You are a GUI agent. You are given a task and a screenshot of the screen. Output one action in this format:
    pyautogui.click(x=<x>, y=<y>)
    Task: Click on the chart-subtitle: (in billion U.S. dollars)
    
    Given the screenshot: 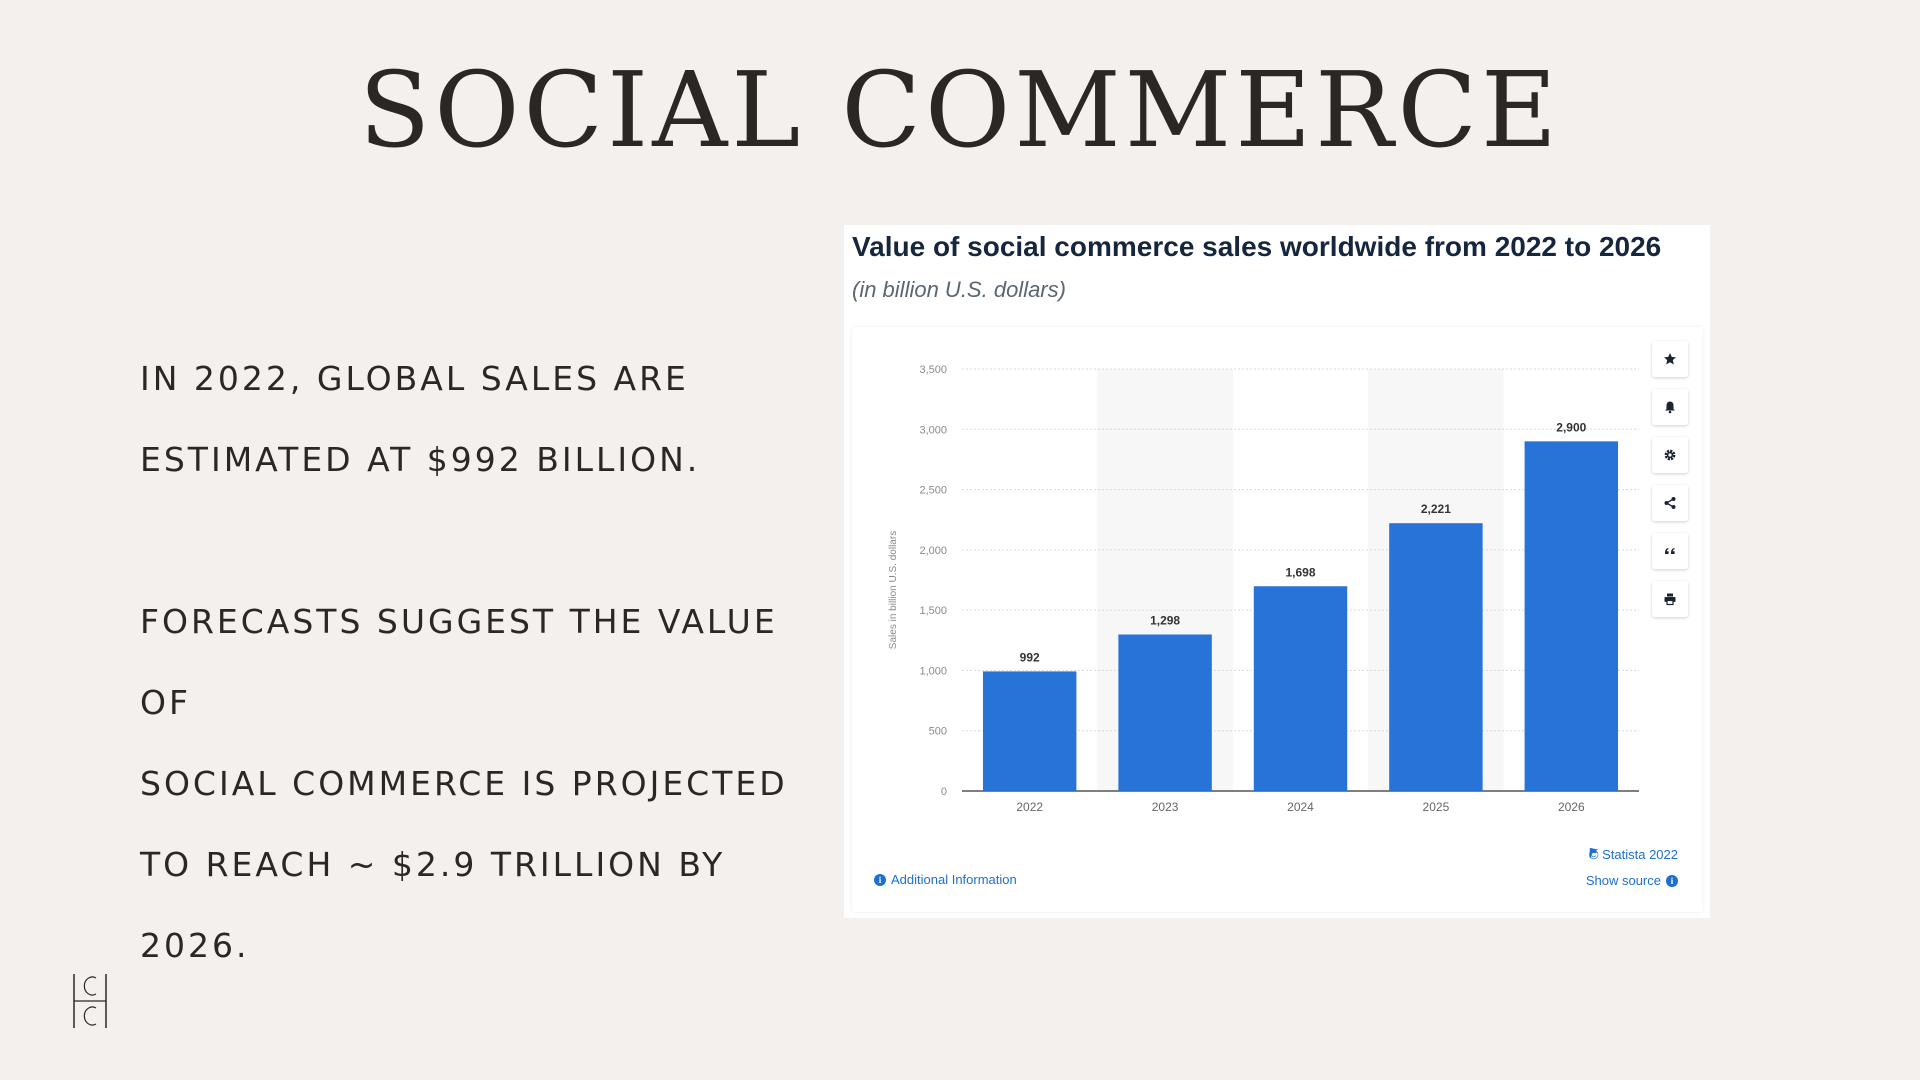 What is the action you would take?
    pyautogui.click(x=959, y=289)
    